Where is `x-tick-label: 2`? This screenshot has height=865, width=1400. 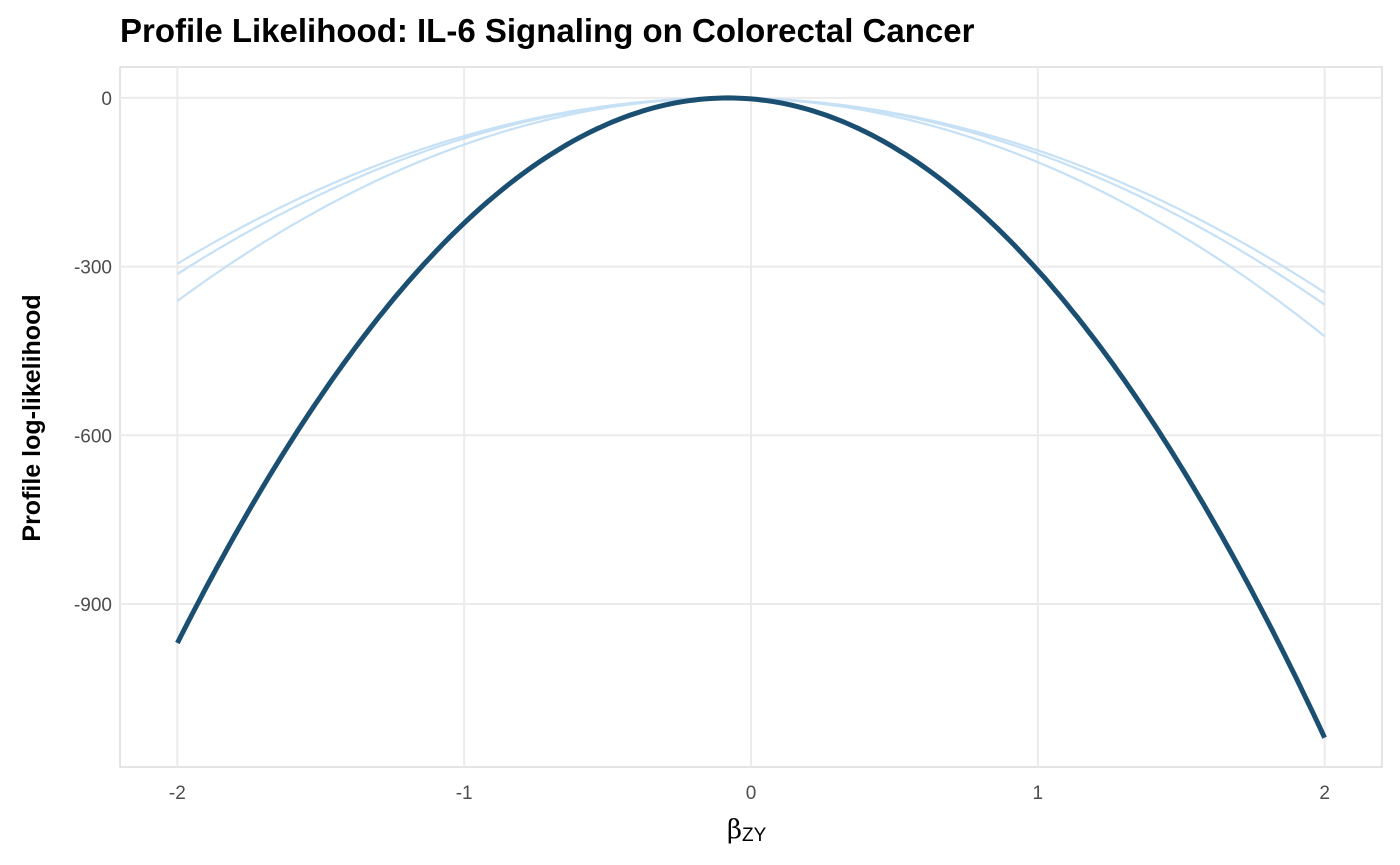 x-tick-label: 2 is located at coordinates (1324, 793).